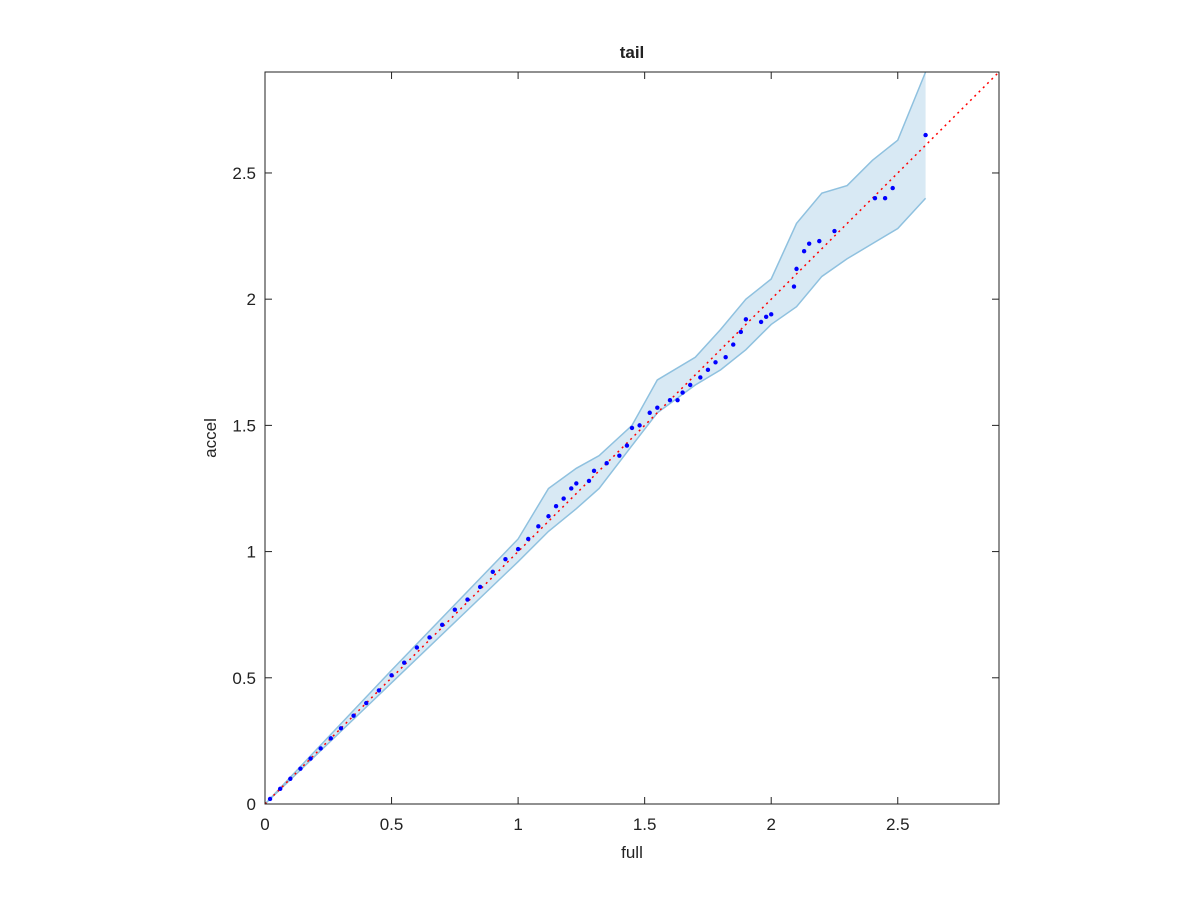 This screenshot has height=905, width=1200. I want to click on x-tick-label: 1.5, so click(645, 824).